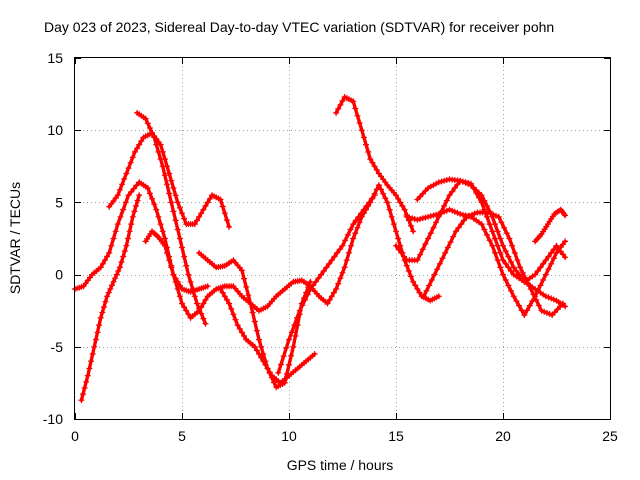 This screenshot has width=640, height=480. What do you see at coordinates (550, 225) in the screenshot?
I see `series-sat-n` at bounding box center [550, 225].